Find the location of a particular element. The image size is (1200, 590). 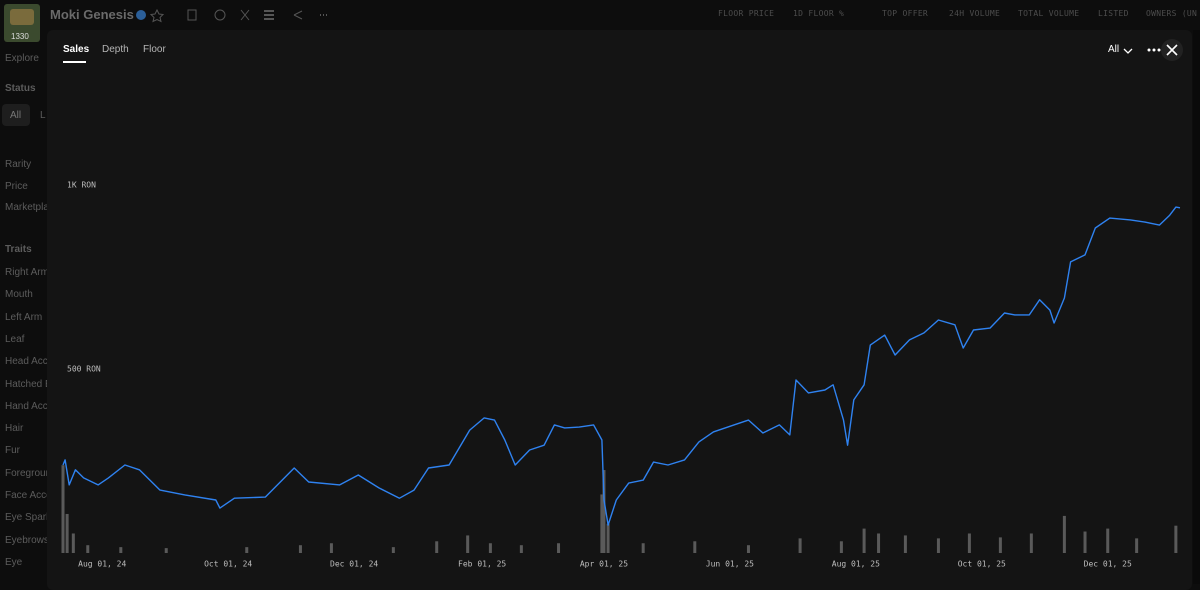

x-icon is located at coordinates (245, 15).